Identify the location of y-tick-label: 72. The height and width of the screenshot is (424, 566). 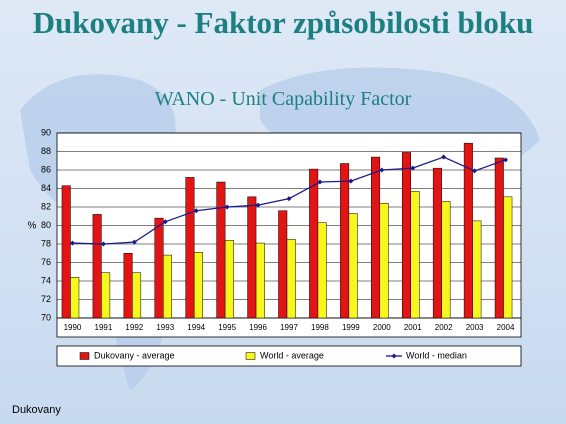
(46, 299).